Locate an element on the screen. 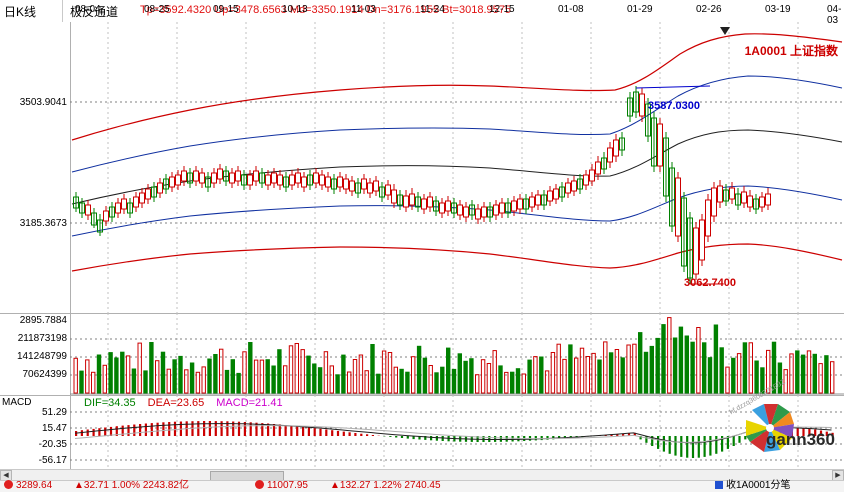 The image size is (844, 492). gann-logo-text: gann360 is located at coordinates (800, 440).